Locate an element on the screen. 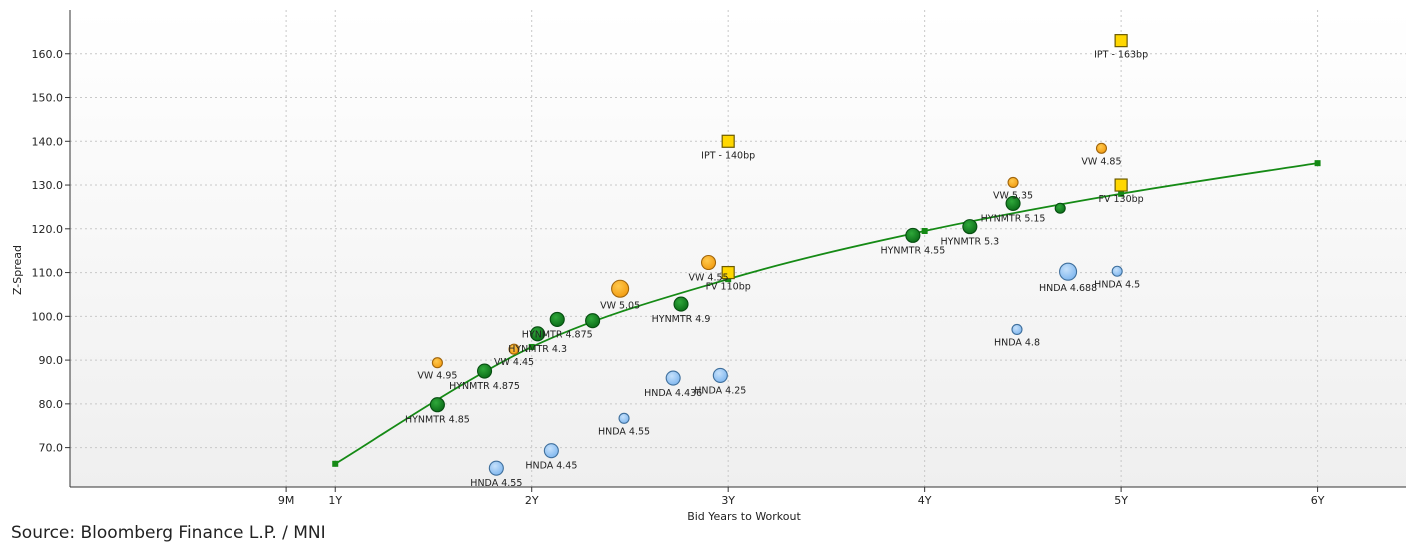  hynmtr-label-hynmtr-4-55: HYNMTR 4.55 is located at coordinates (912, 250).